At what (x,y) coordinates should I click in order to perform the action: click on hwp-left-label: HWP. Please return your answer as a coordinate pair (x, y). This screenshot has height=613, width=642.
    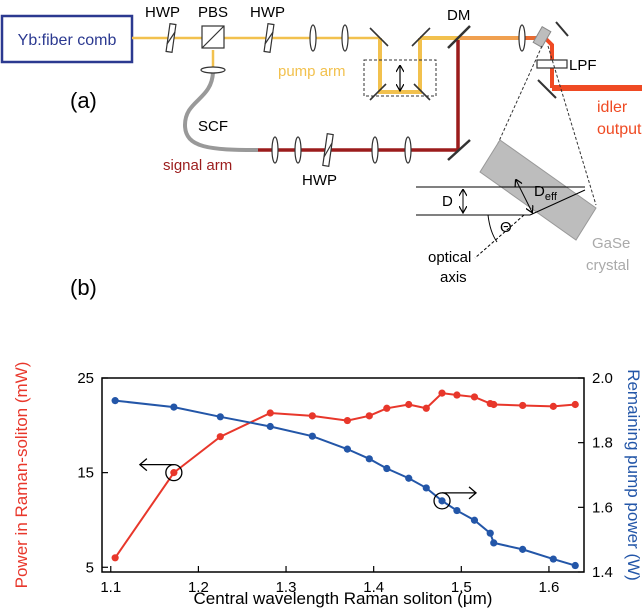
    Looking at the image, I should click on (162, 12).